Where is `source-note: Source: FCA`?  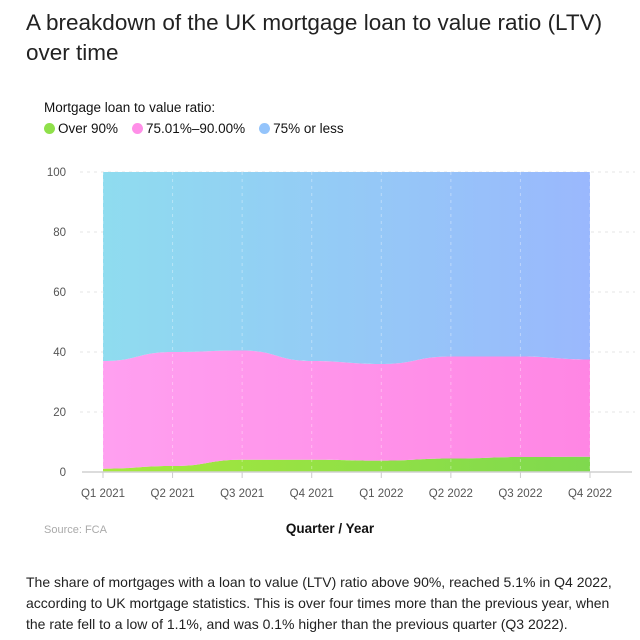 source-note: Source: FCA is located at coordinates (75, 530).